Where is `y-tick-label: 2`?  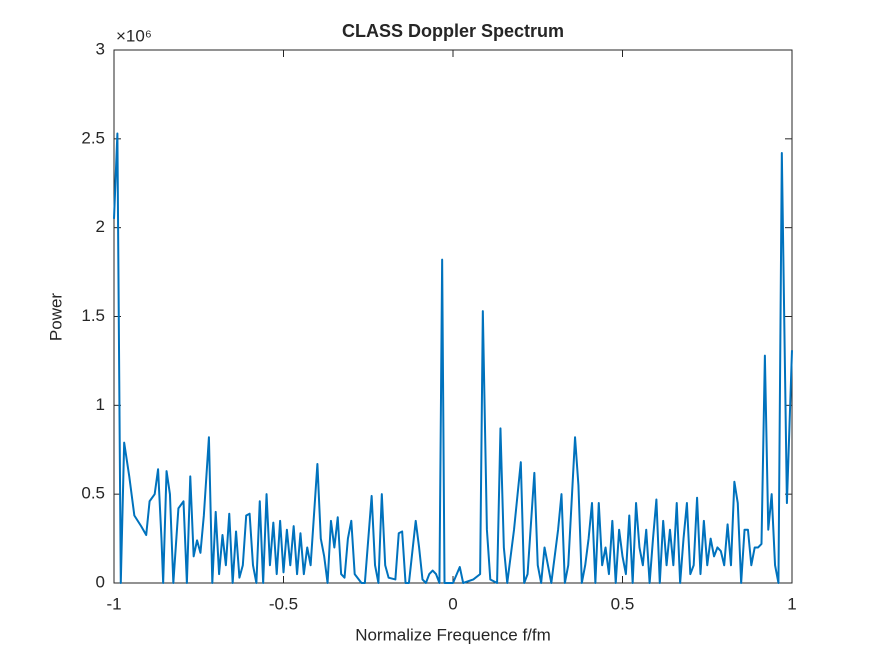
y-tick-label: 2 is located at coordinates (100, 226).